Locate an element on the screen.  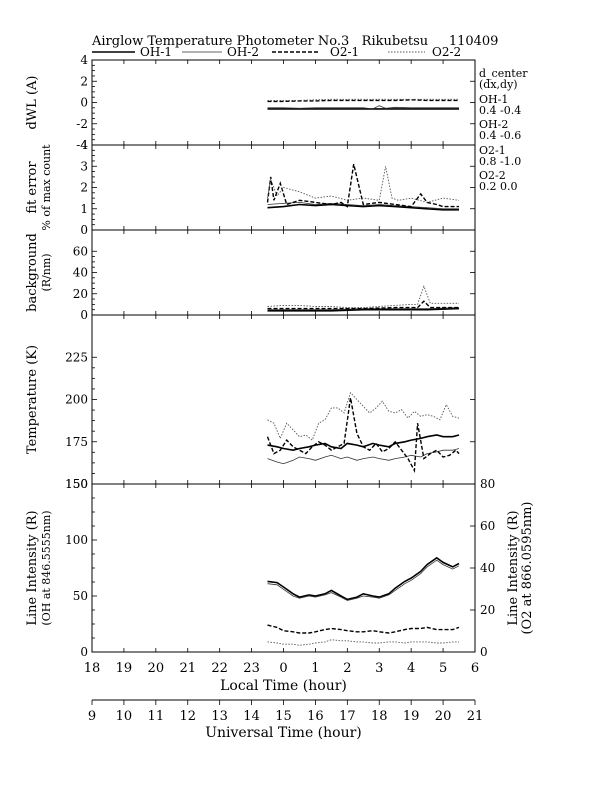
ytick-right-label-li: 40 is located at coordinates (487, 568).